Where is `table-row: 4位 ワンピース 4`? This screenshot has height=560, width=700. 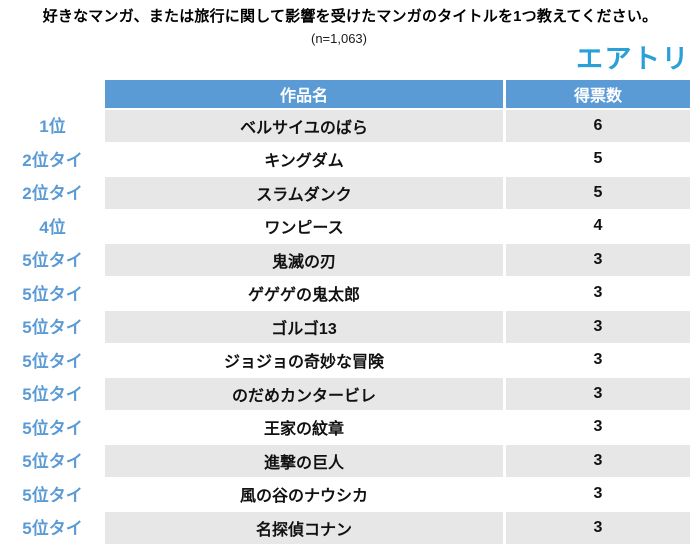
table-row: 4位 ワンピース 4 is located at coordinates (345, 225).